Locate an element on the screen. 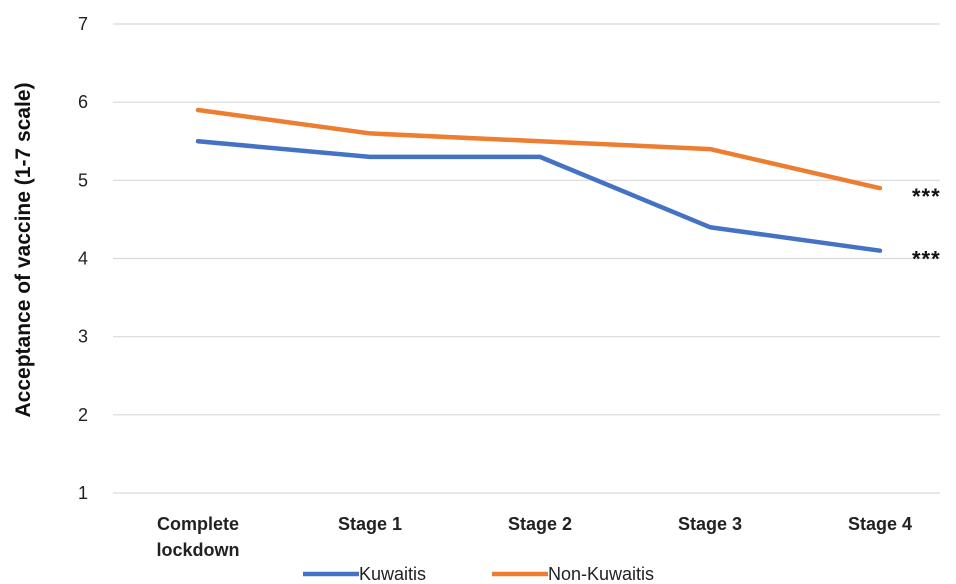  legend: Kuwaitis Non-Kuwaitis is located at coordinates (478, 574).